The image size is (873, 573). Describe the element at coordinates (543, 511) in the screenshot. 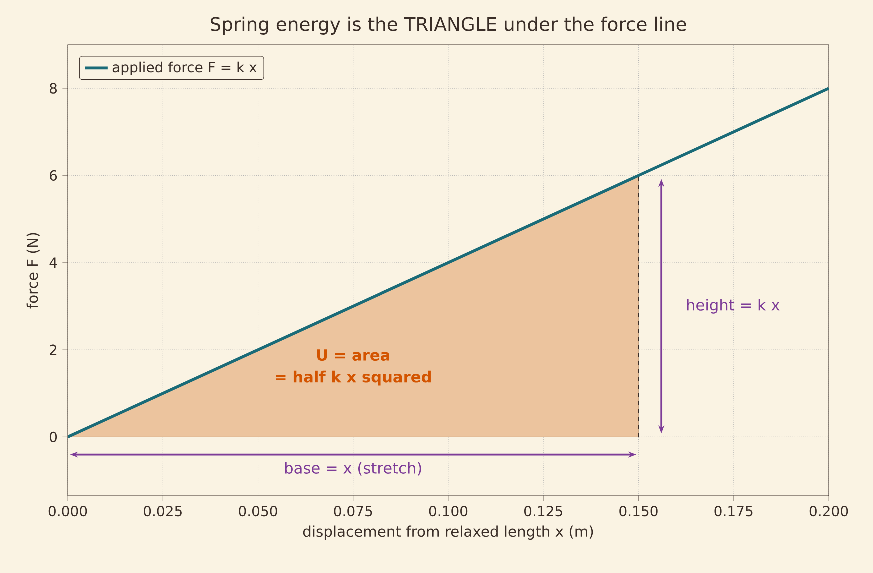

I see `x-tick-label: 0.125` at that location.